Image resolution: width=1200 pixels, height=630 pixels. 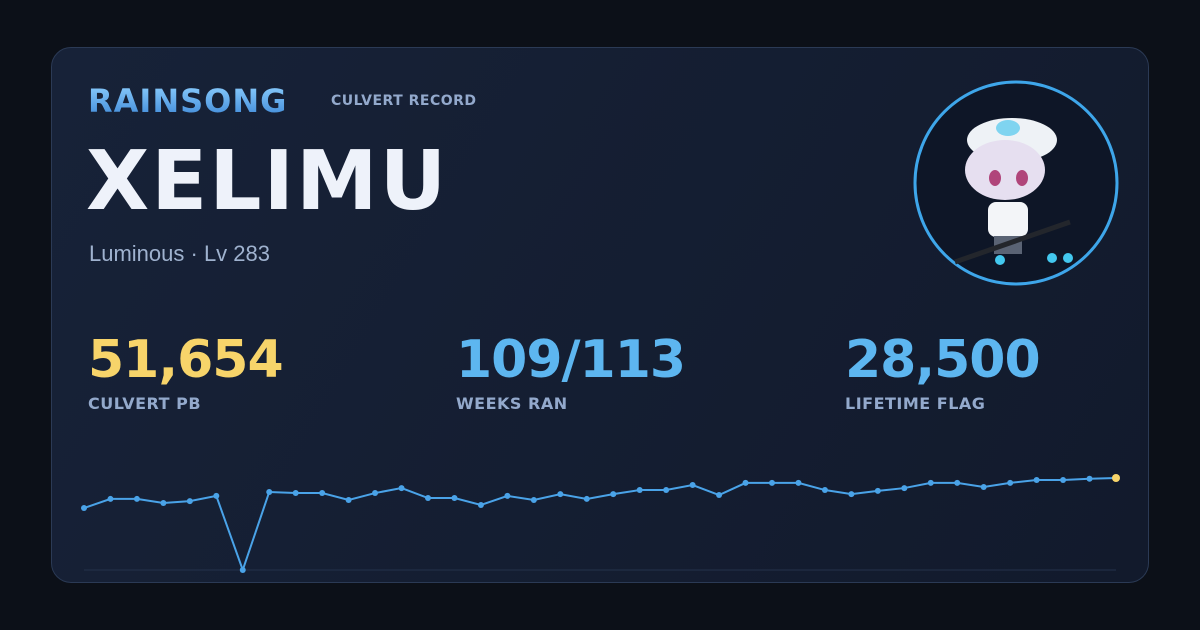 What do you see at coordinates (600, 525) in the screenshot?
I see `sparkline` at bounding box center [600, 525].